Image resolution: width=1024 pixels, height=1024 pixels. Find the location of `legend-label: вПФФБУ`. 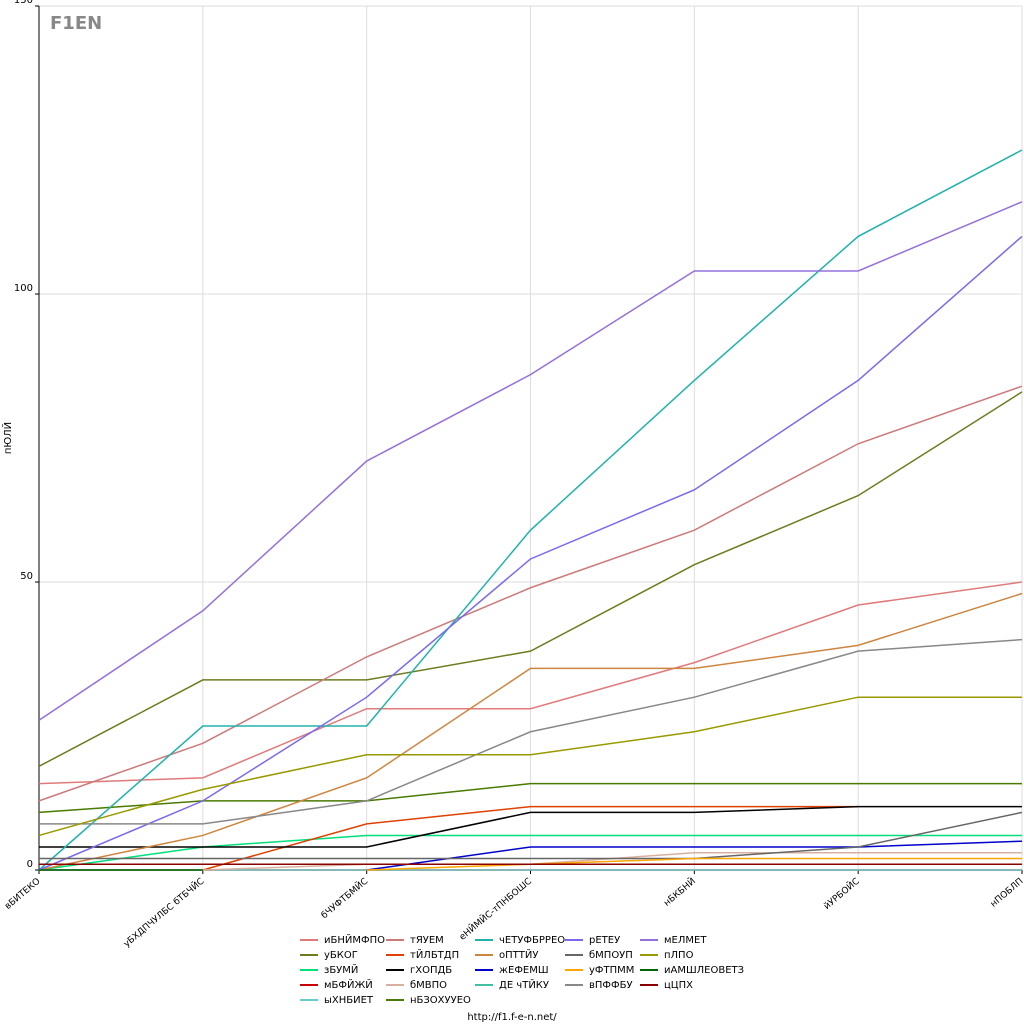

legend-label: вПФФБУ is located at coordinates (611, 985).